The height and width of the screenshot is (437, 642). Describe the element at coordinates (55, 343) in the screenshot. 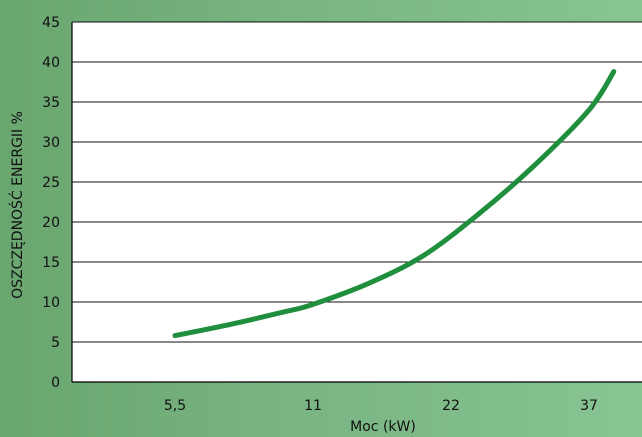

I see `y-tick-label: 5` at that location.